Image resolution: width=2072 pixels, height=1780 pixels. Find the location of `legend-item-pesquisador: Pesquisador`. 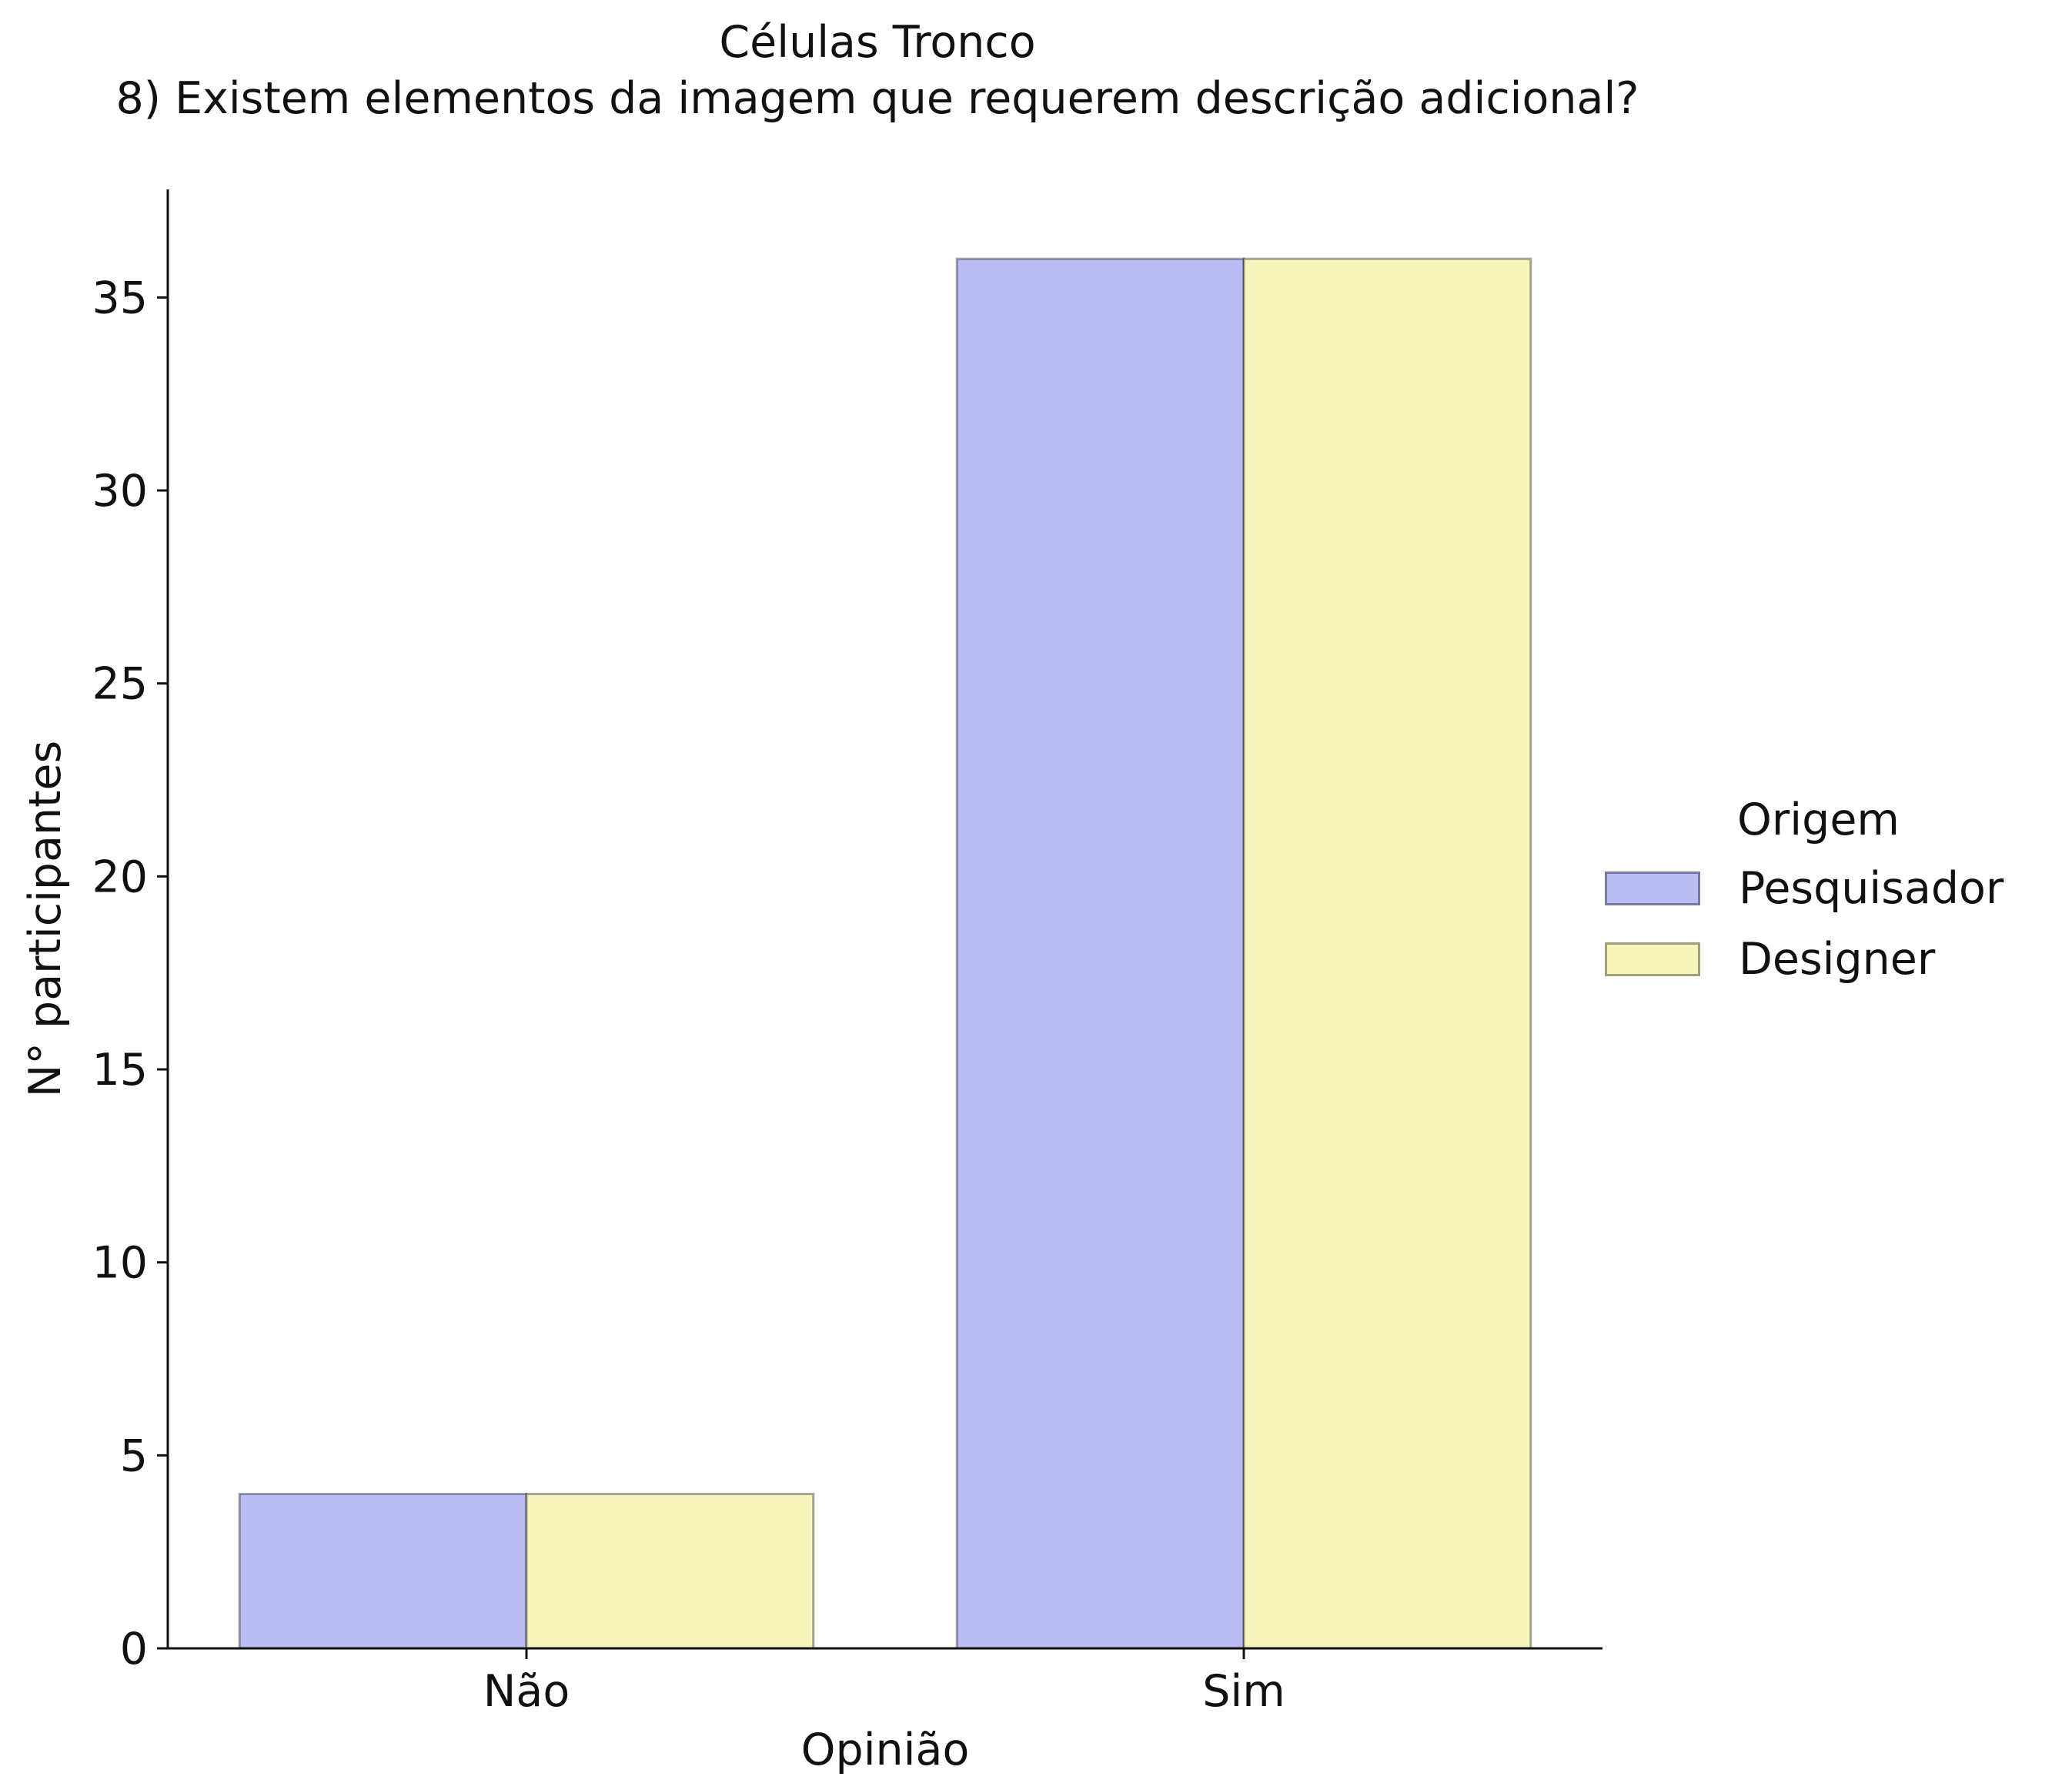

legend-item-pesquisador: Pesquisador is located at coordinates (1804, 889).